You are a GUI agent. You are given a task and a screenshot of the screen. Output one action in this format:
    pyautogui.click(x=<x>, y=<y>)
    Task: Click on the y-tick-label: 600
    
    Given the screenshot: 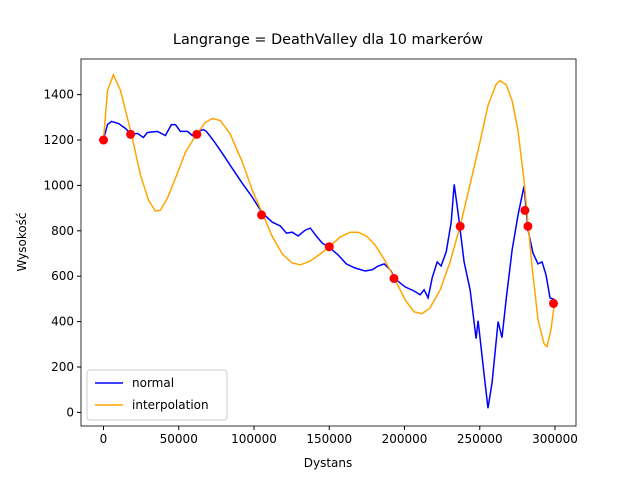 What is the action you would take?
    pyautogui.click(x=62, y=276)
    